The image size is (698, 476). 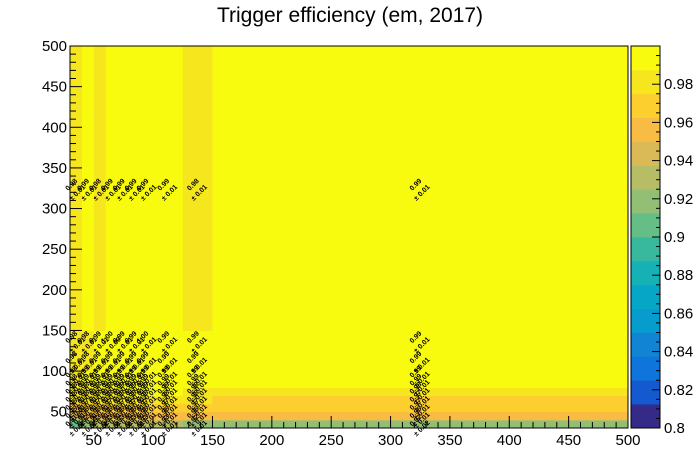 I want to click on x-tick-label: 500, so click(x=627, y=440).